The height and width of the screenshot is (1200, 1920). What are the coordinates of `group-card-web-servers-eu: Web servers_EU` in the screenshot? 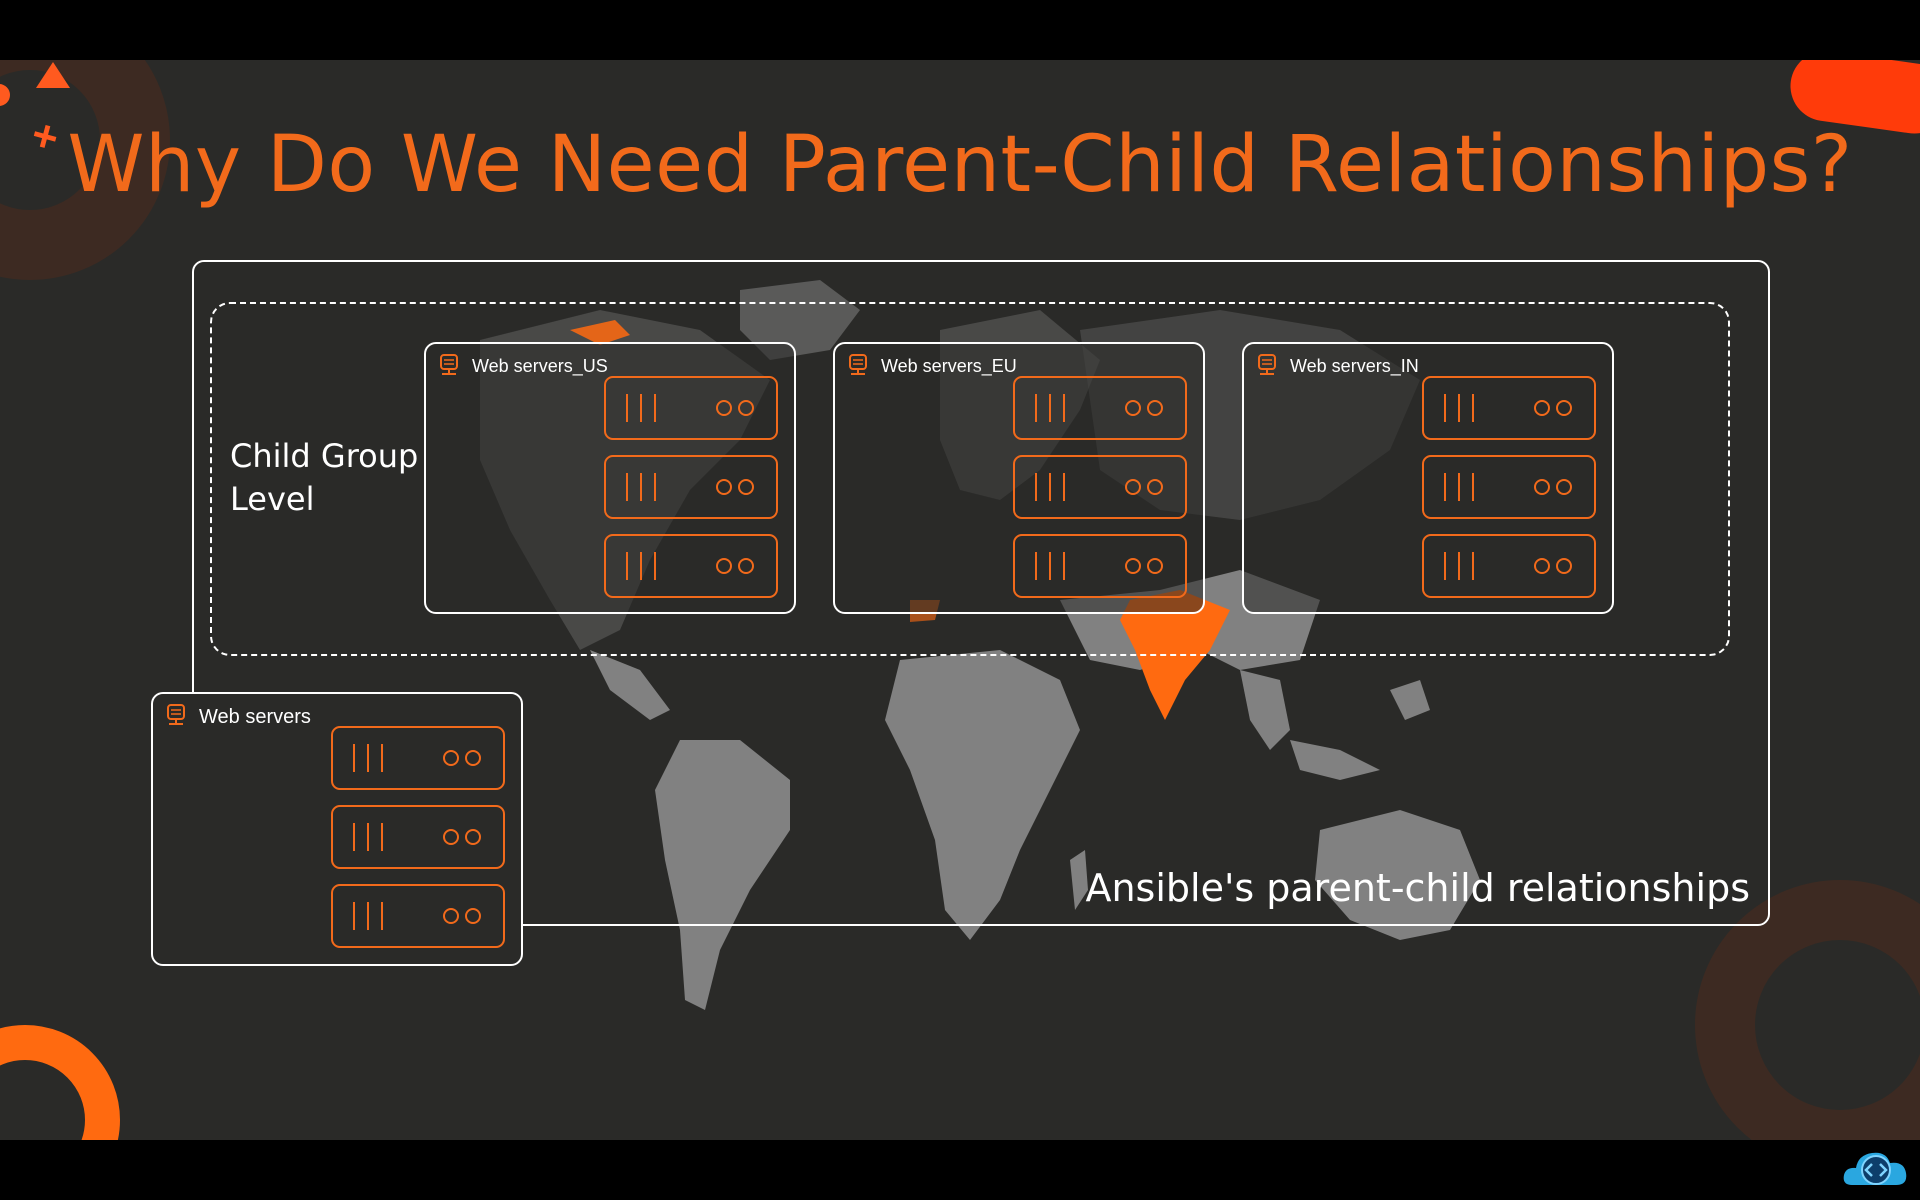 It's located at (1019, 478).